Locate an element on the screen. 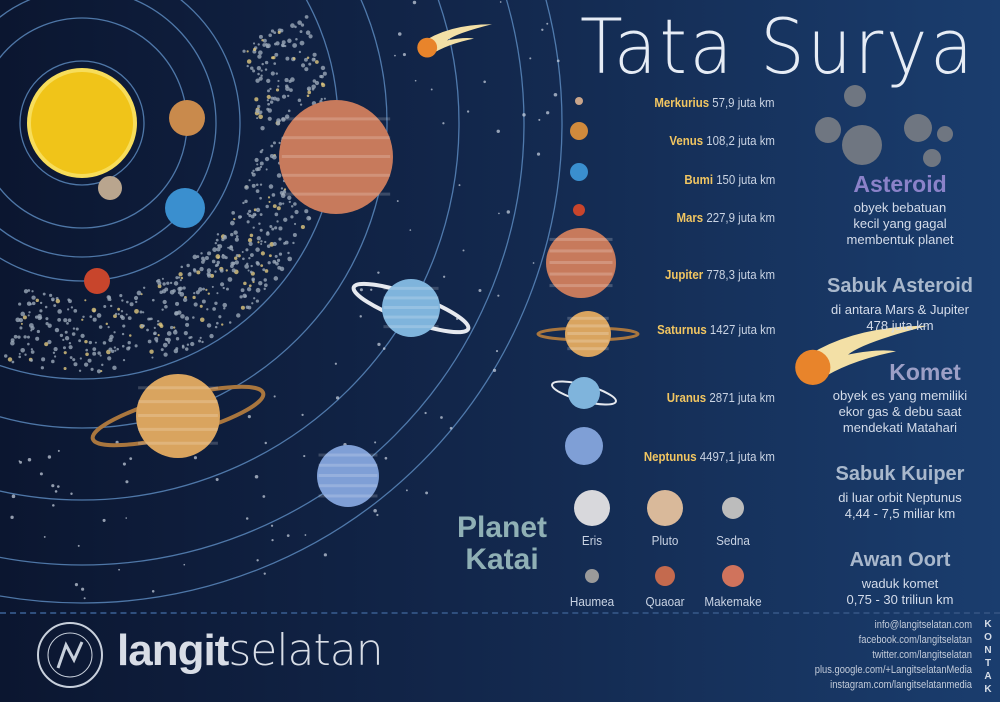  comet-large-head is located at coordinates (813, 367).